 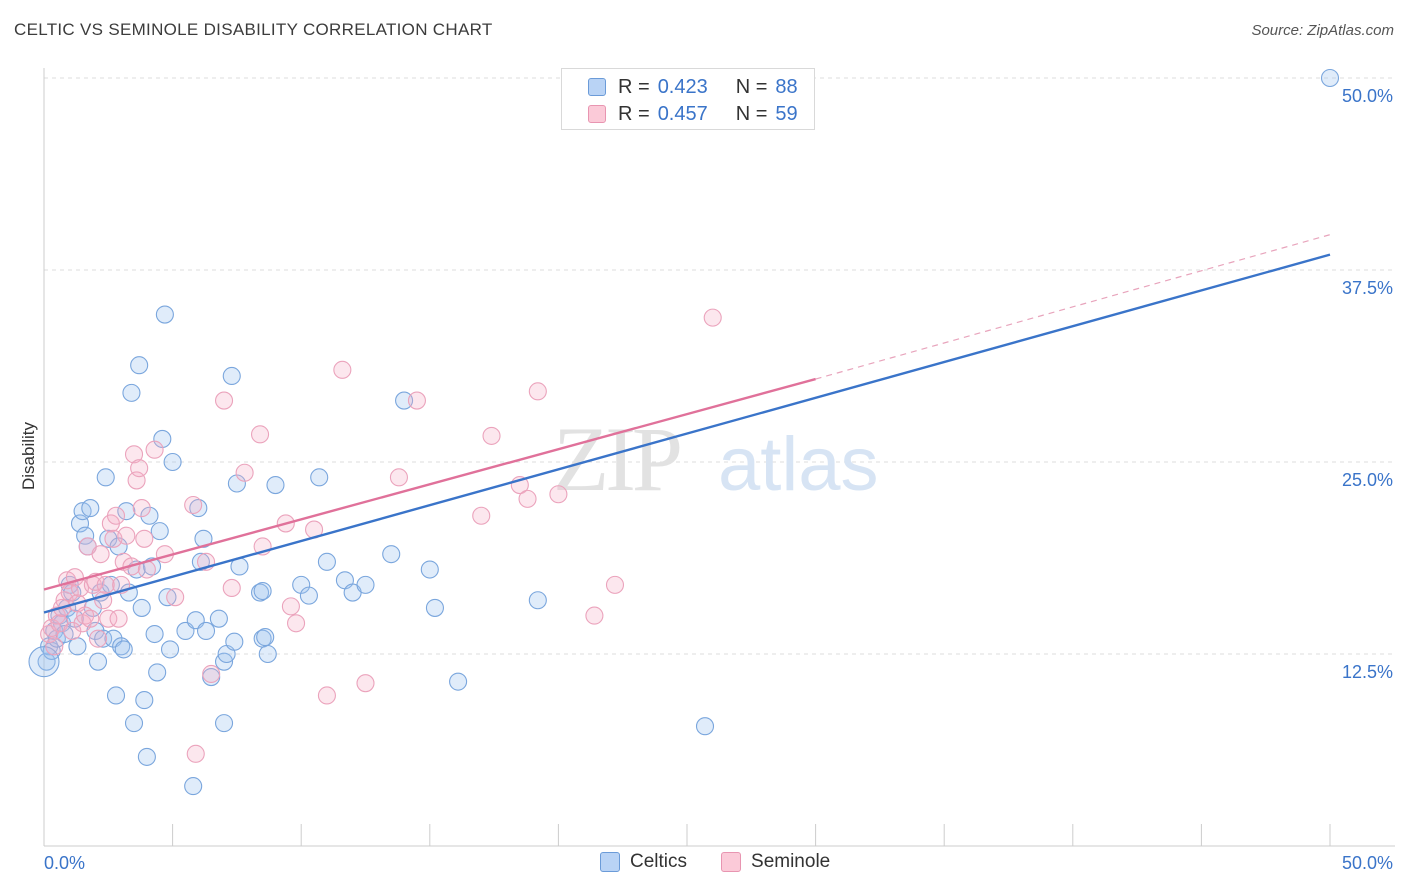 What do you see at coordinates (429, 484) in the screenshot?
I see `seminole-trend-line` at bounding box center [429, 484].